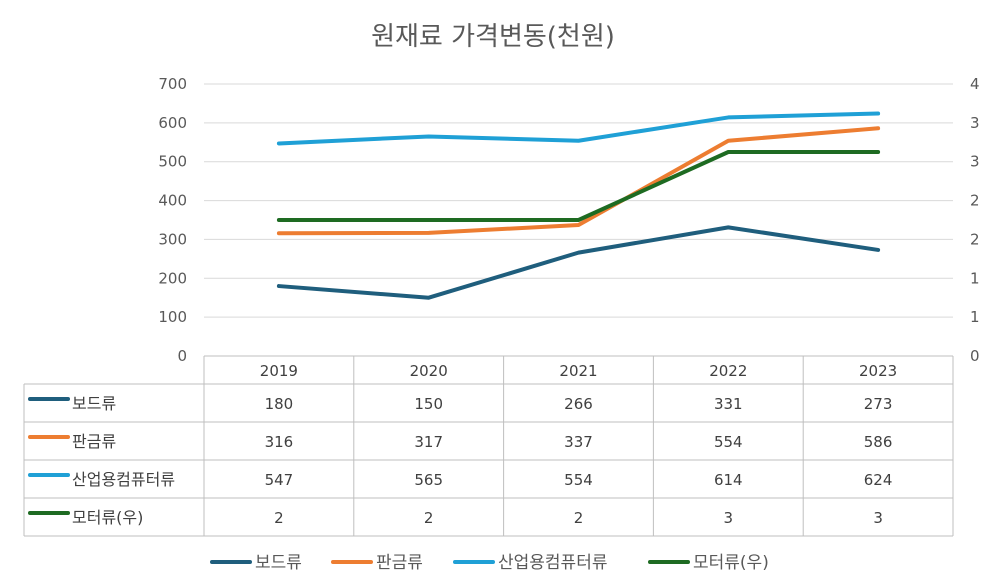 The image size is (986, 579). I want to click on left-tick-label: 0, so click(182, 356).